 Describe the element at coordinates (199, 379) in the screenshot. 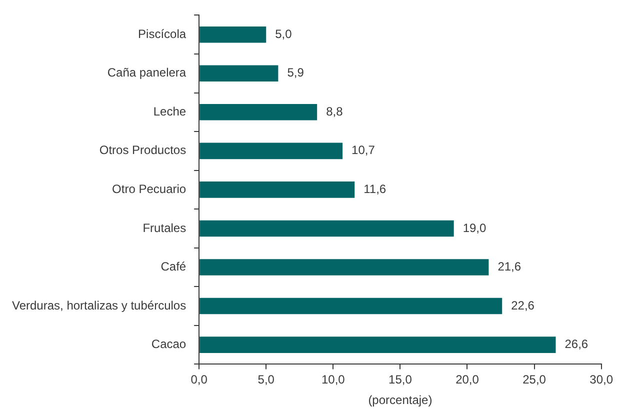

I see `x-tick-label: 0,0` at that location.